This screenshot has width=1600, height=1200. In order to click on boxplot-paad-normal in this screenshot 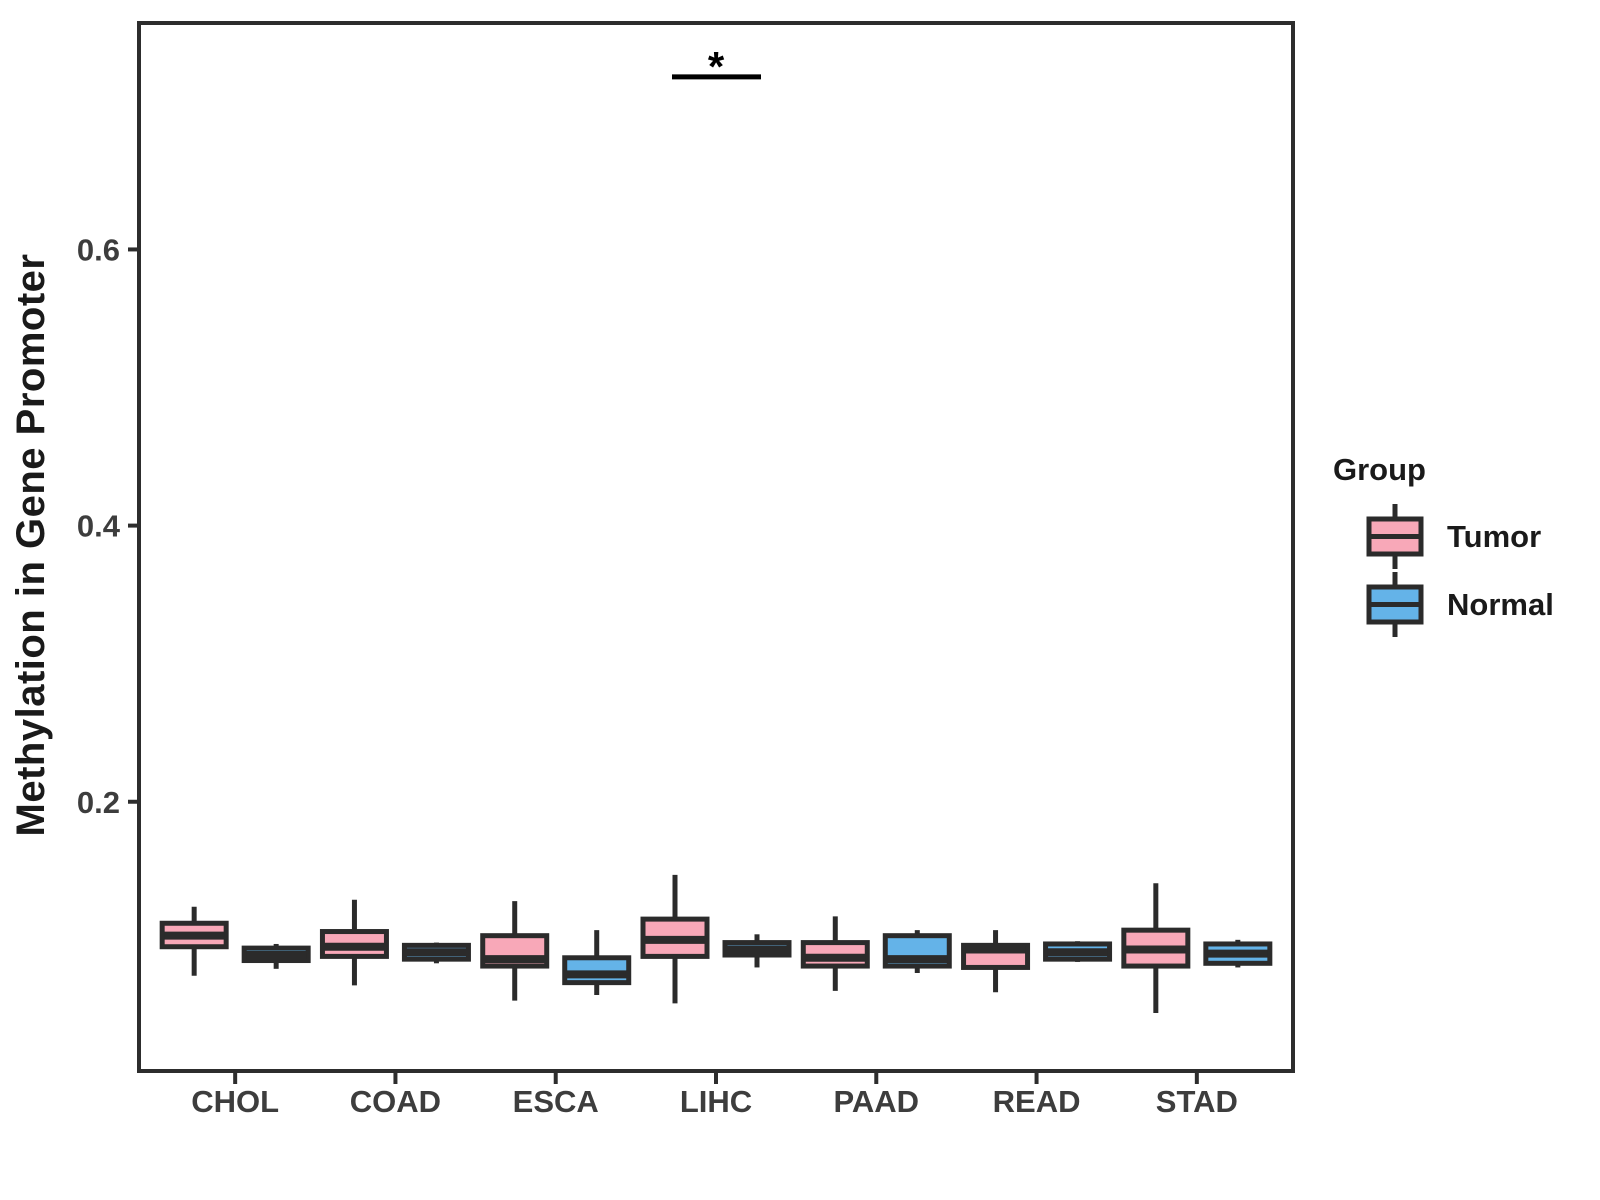, I will do `click(917, 951)`.